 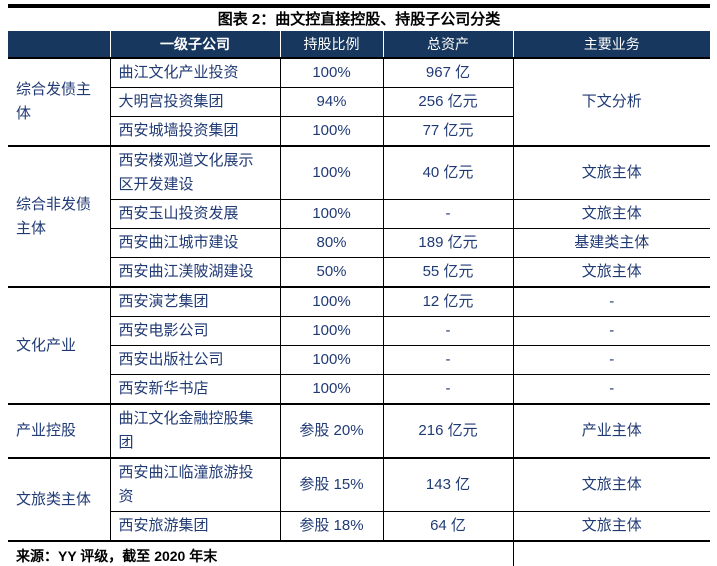 I want to click on company-cell: 西安电影公司, so click(x=194, y=331).